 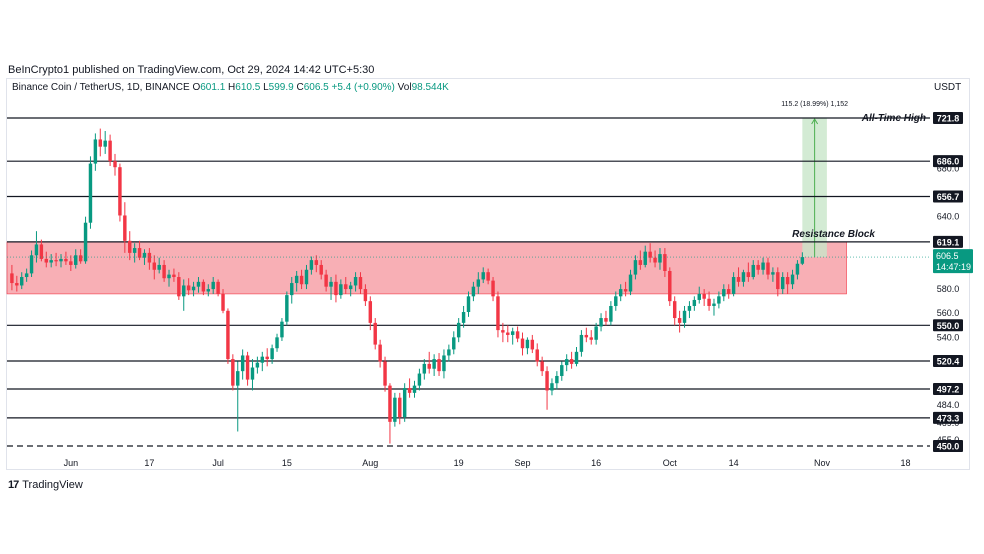 What do you see at coordinates (596, 463) in the screenshot?
I see `x-tick-label-7: 16` at bounding box center [596, 463].